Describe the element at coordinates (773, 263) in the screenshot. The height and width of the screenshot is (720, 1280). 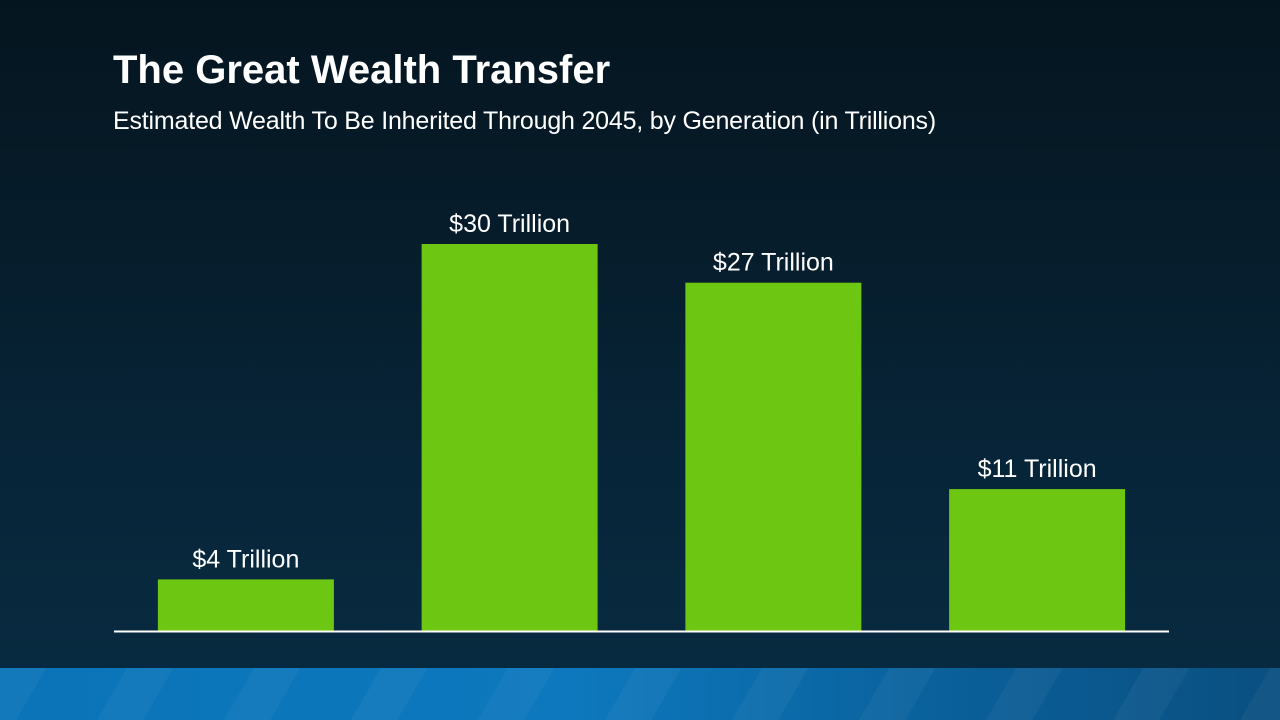
I see `data-label-3: $27 Trillion` at that location.